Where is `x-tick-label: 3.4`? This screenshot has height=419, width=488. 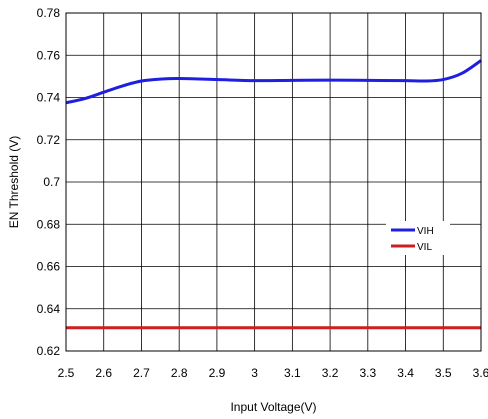 x-tick-label: 3.4 is located at coordinates (405, 373).